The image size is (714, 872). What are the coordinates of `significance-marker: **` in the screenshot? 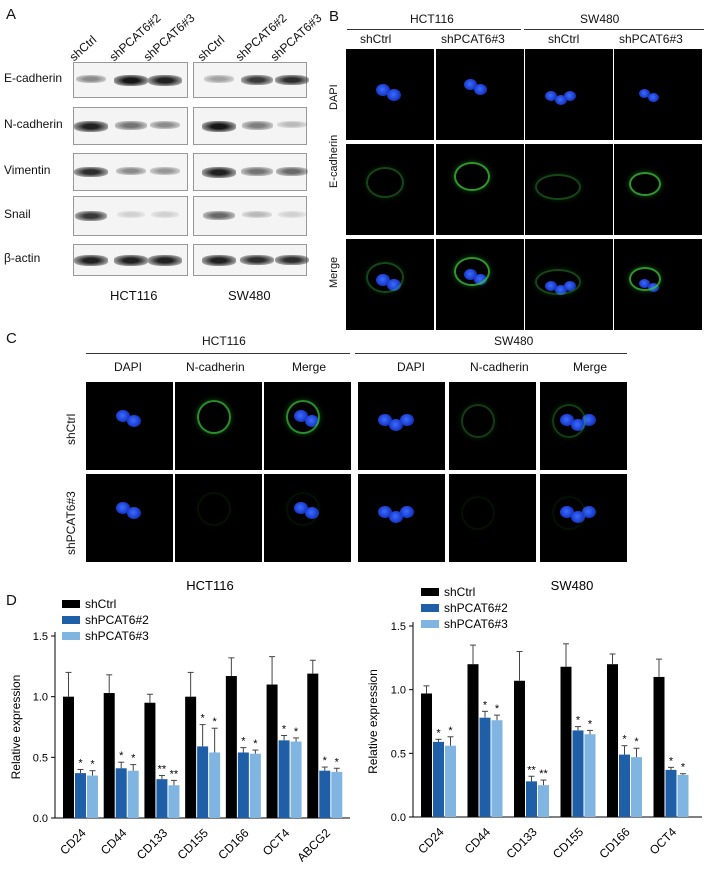 It's located at (174, 774).